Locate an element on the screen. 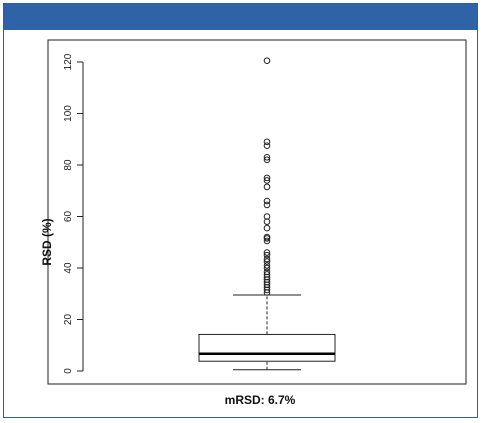  x-axis-title: mRSD: 6.7% is located at coordinates (260, 400).